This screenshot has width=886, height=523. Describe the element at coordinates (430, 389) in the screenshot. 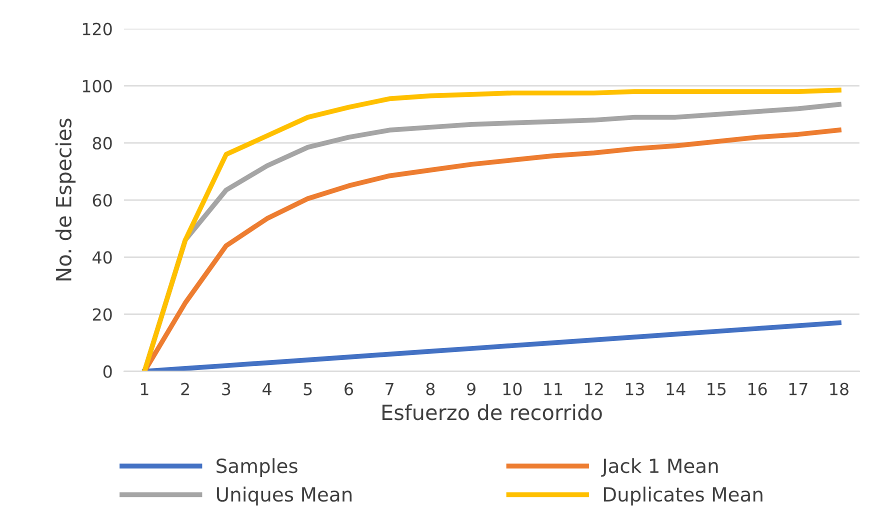

I see `x-tick-label: 8` at that location.